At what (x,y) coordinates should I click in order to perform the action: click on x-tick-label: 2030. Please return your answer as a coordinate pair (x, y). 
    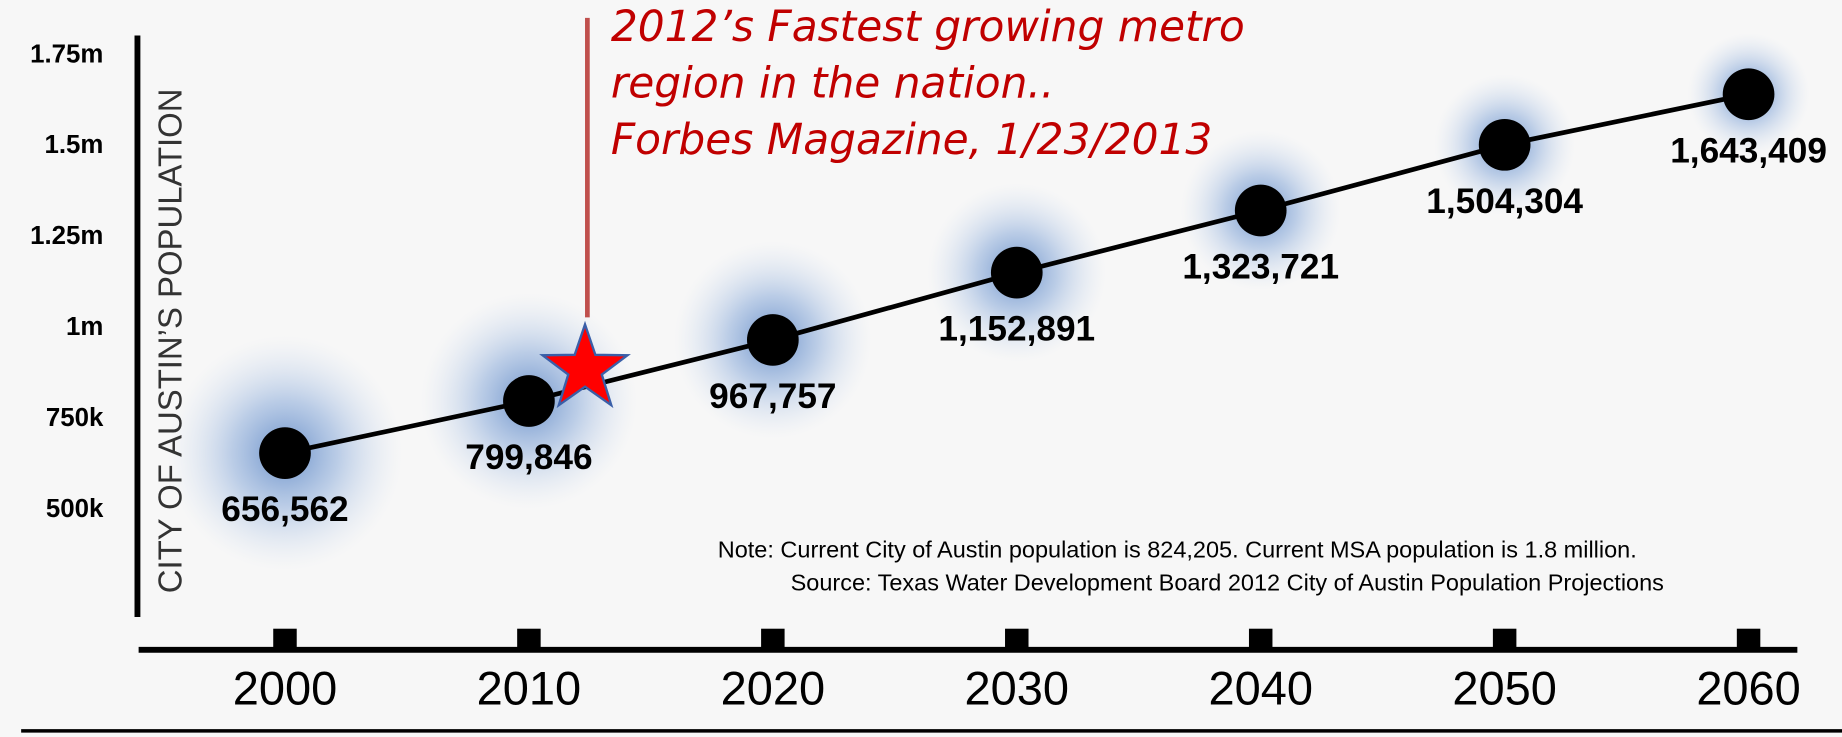
    Looking at the image, I should click on (1017, 688).